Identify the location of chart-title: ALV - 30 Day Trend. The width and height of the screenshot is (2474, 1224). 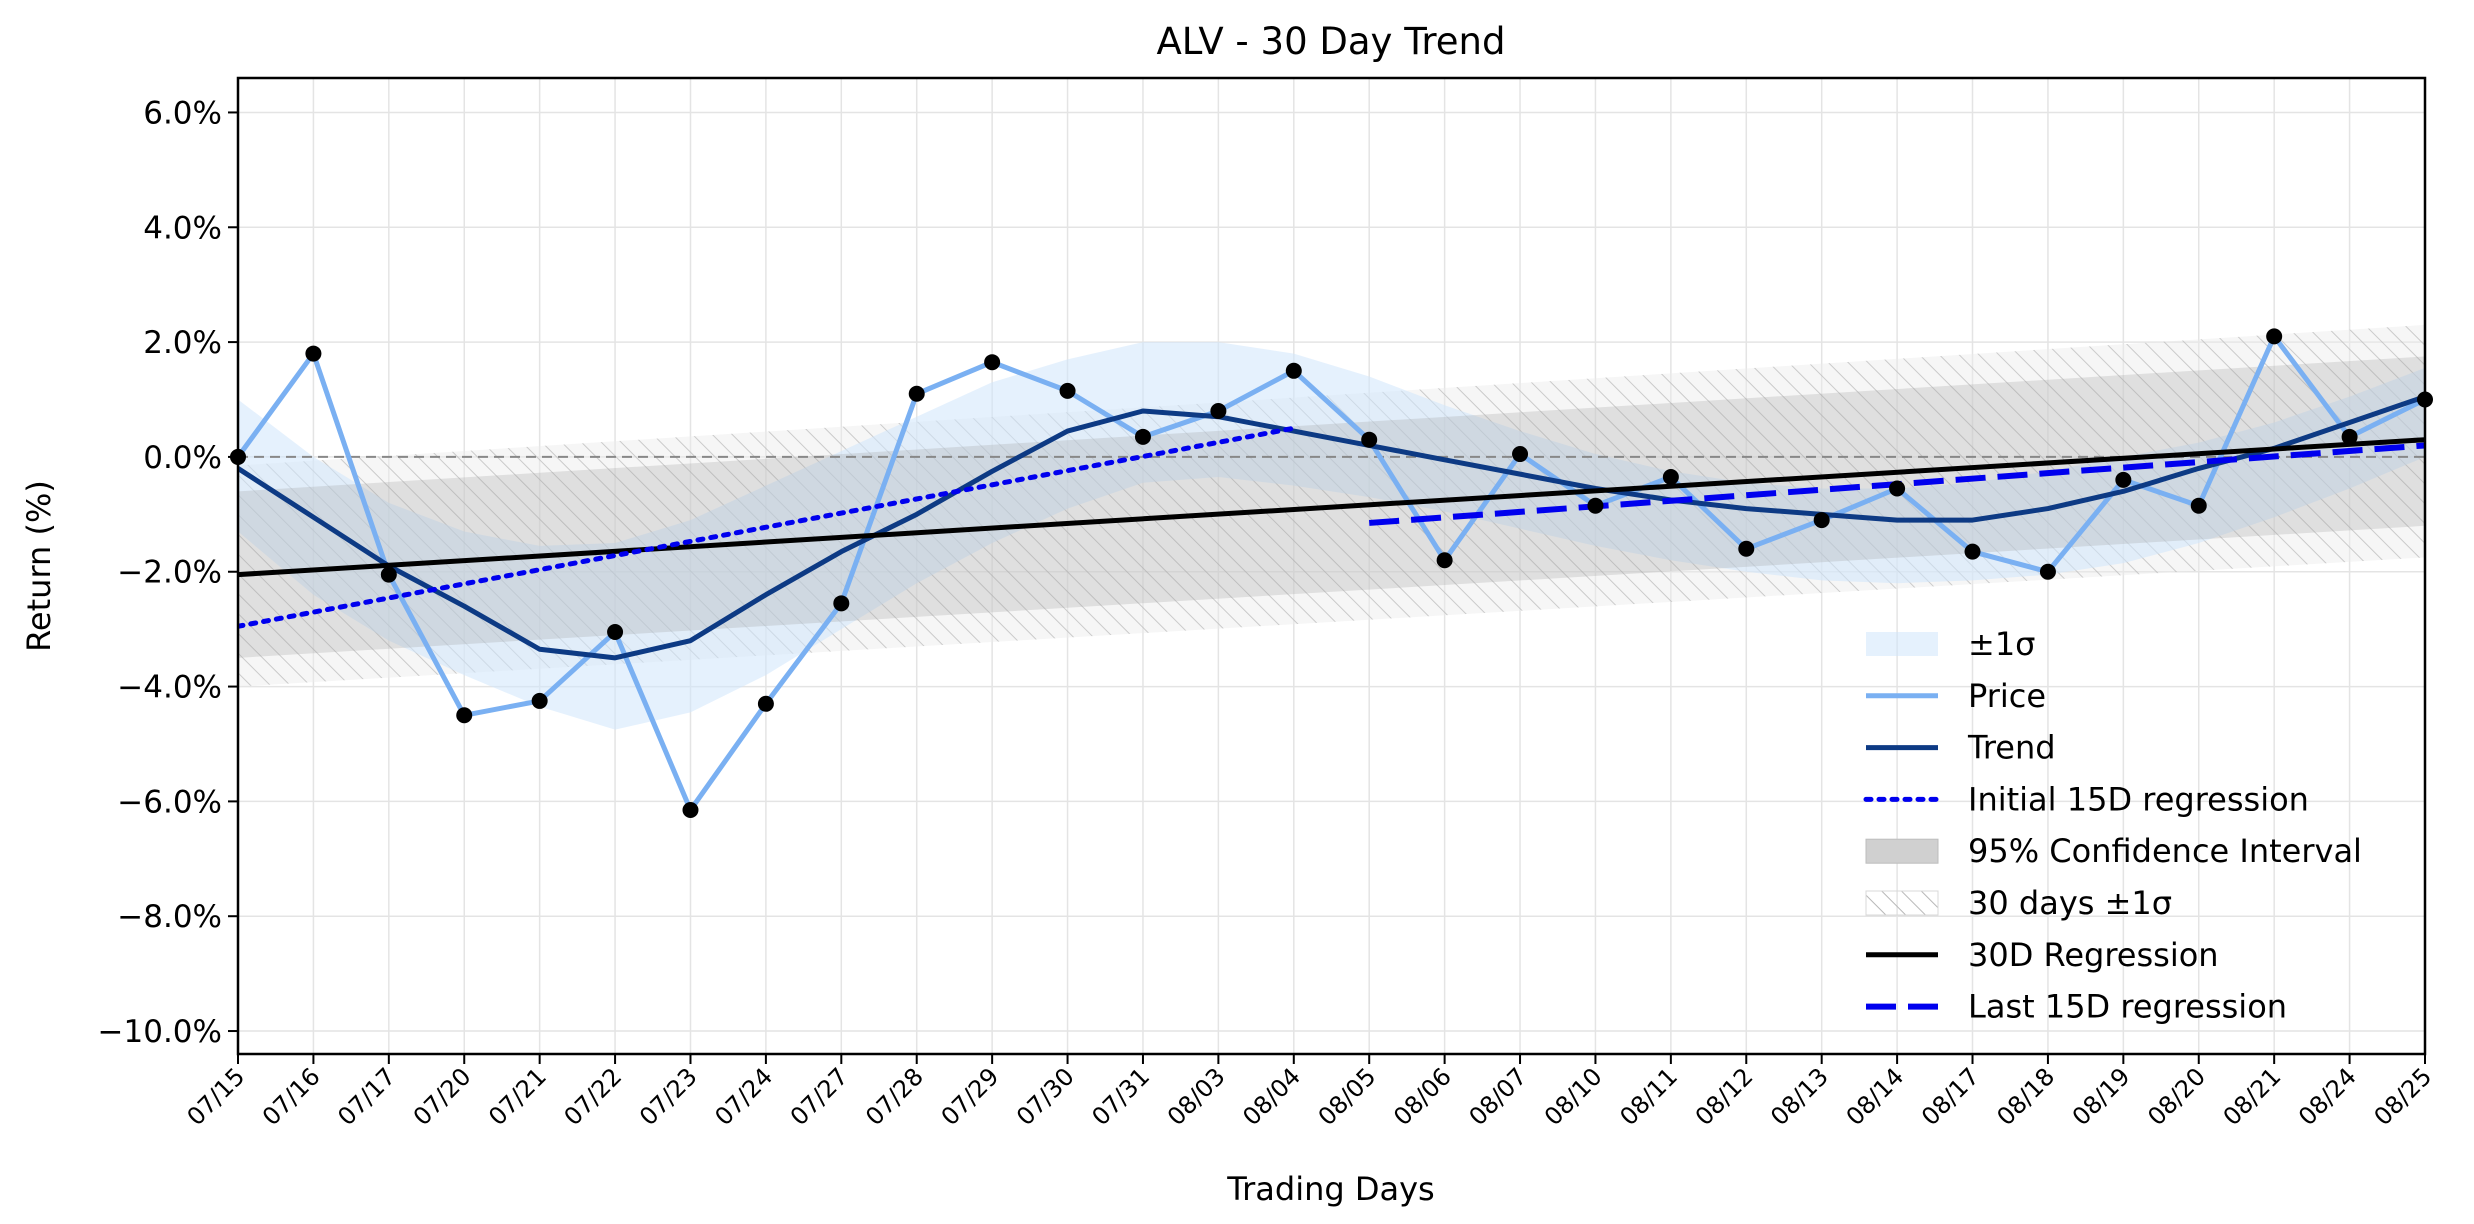
(1331, 41).